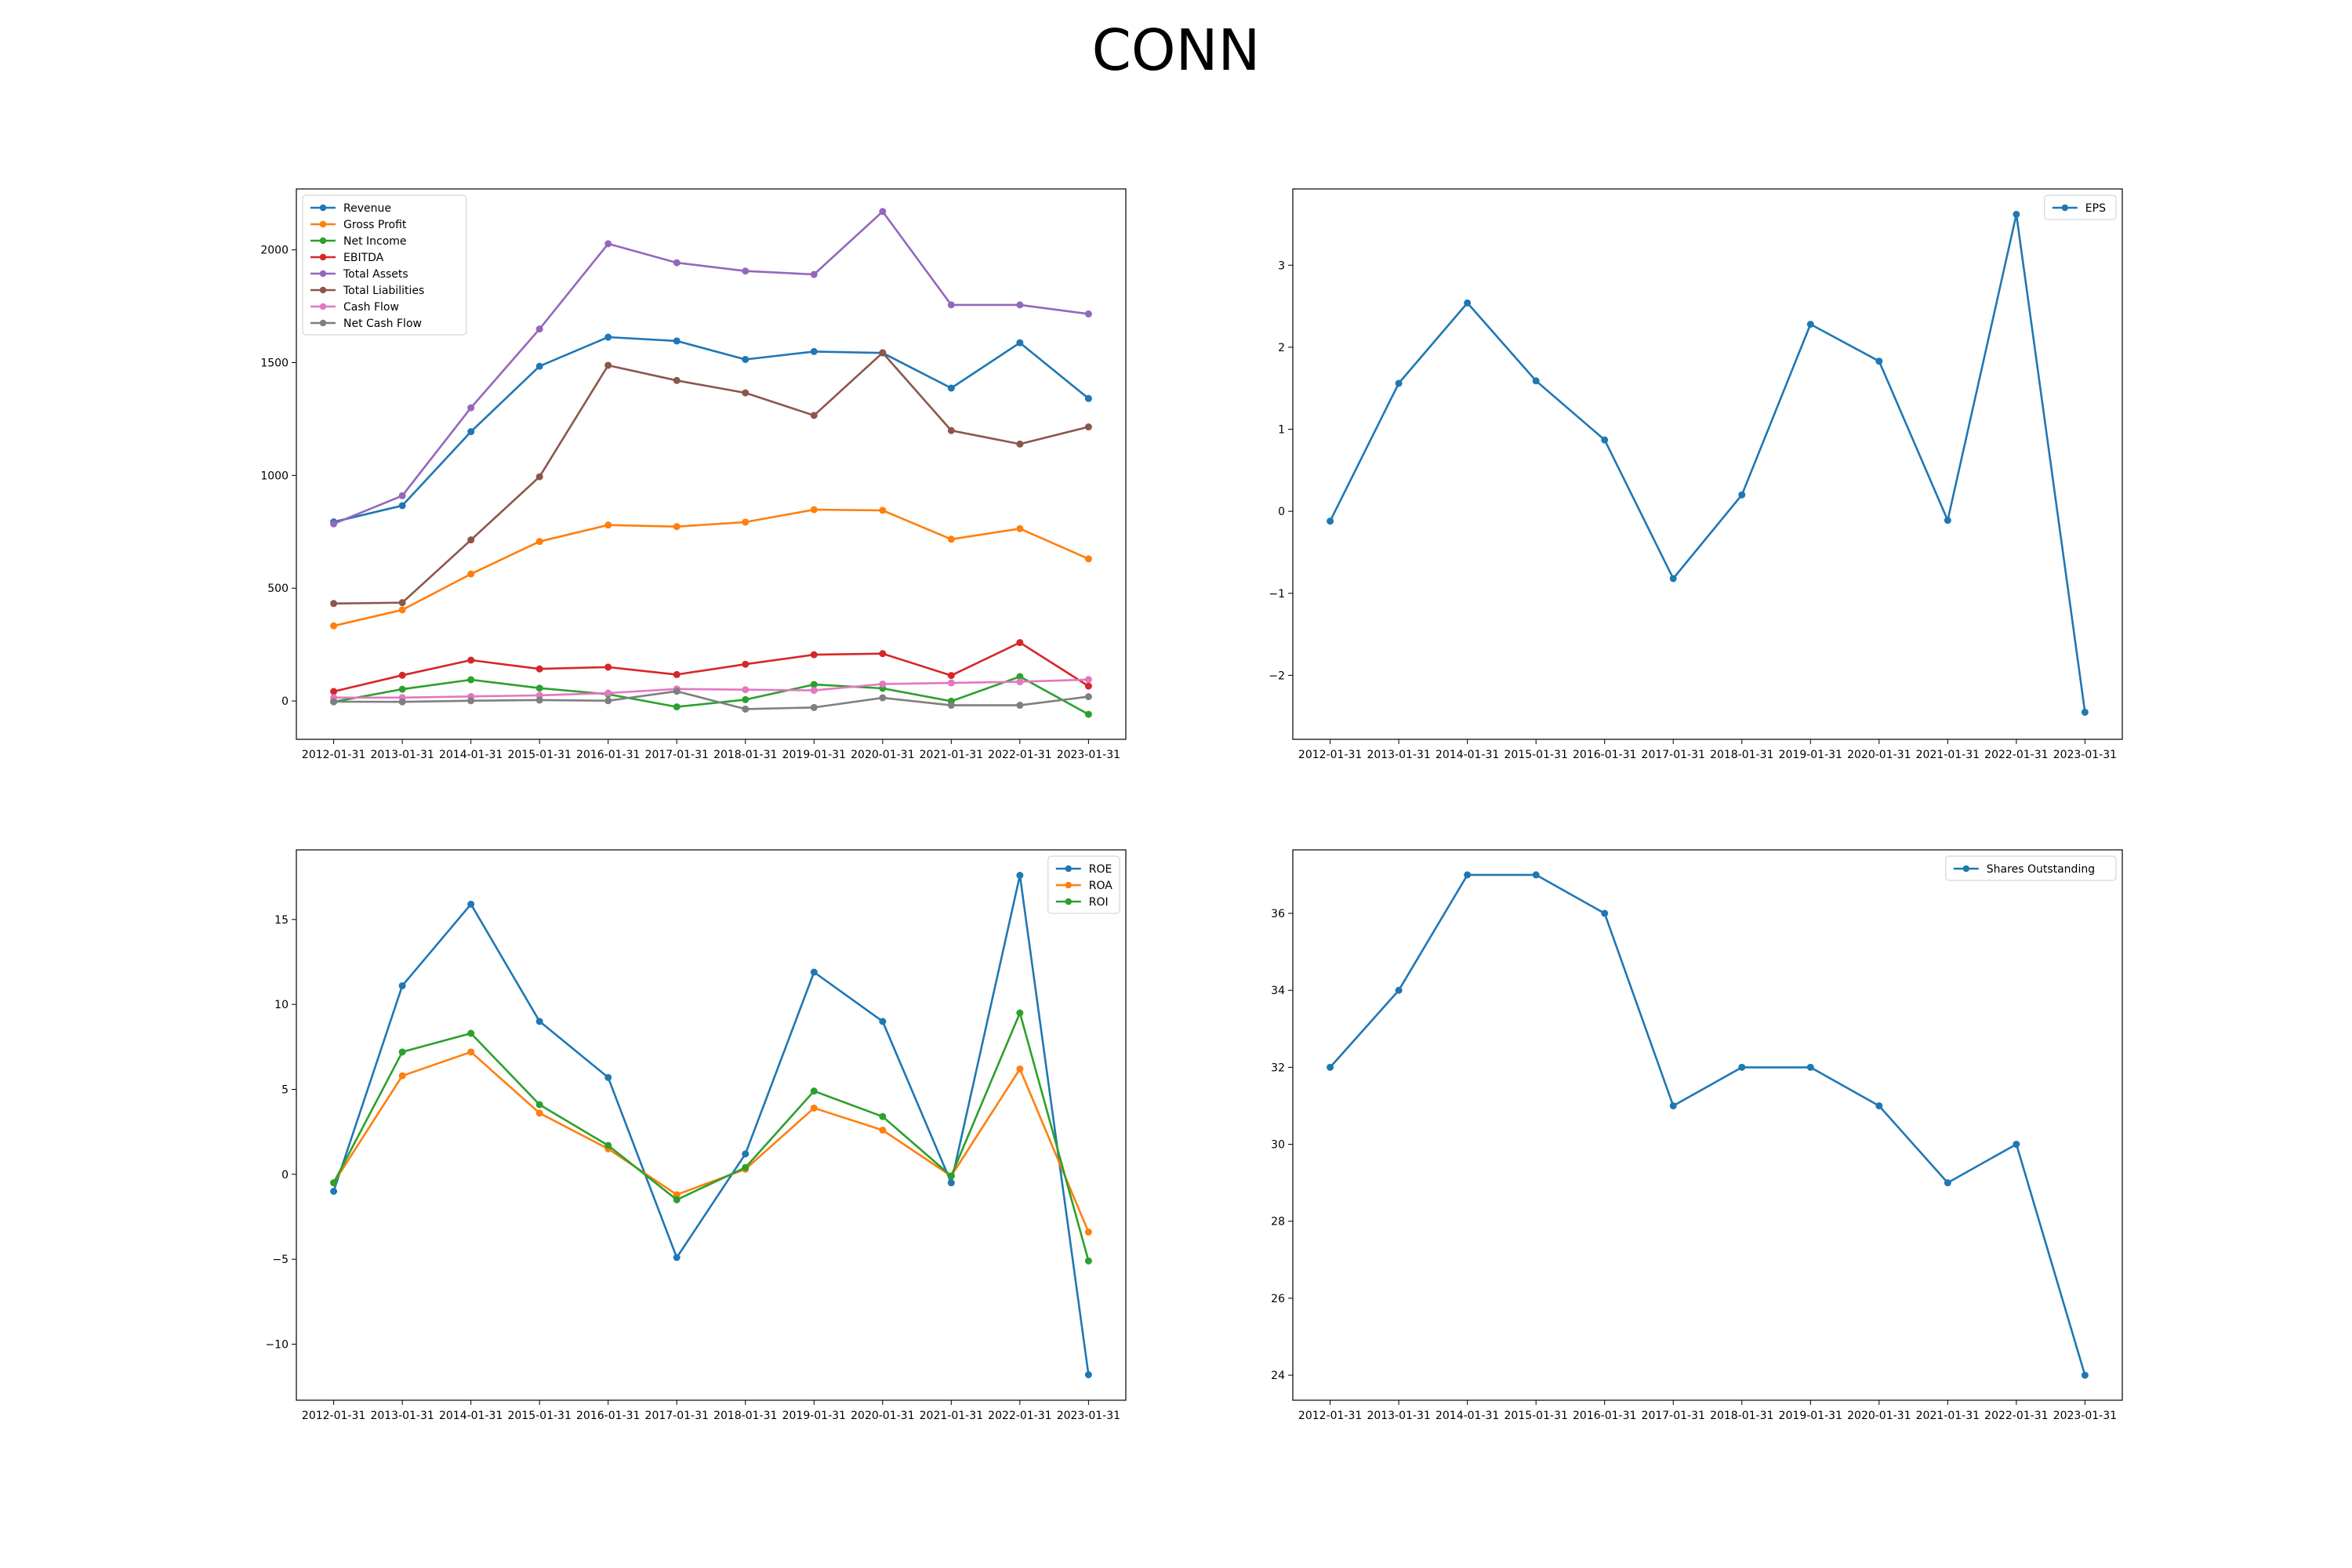 The width and height of the screenshot is (2352, 1568). Describe the element at coordinates (711, 1124) in the screenshot. I see `roe-line` at that location.